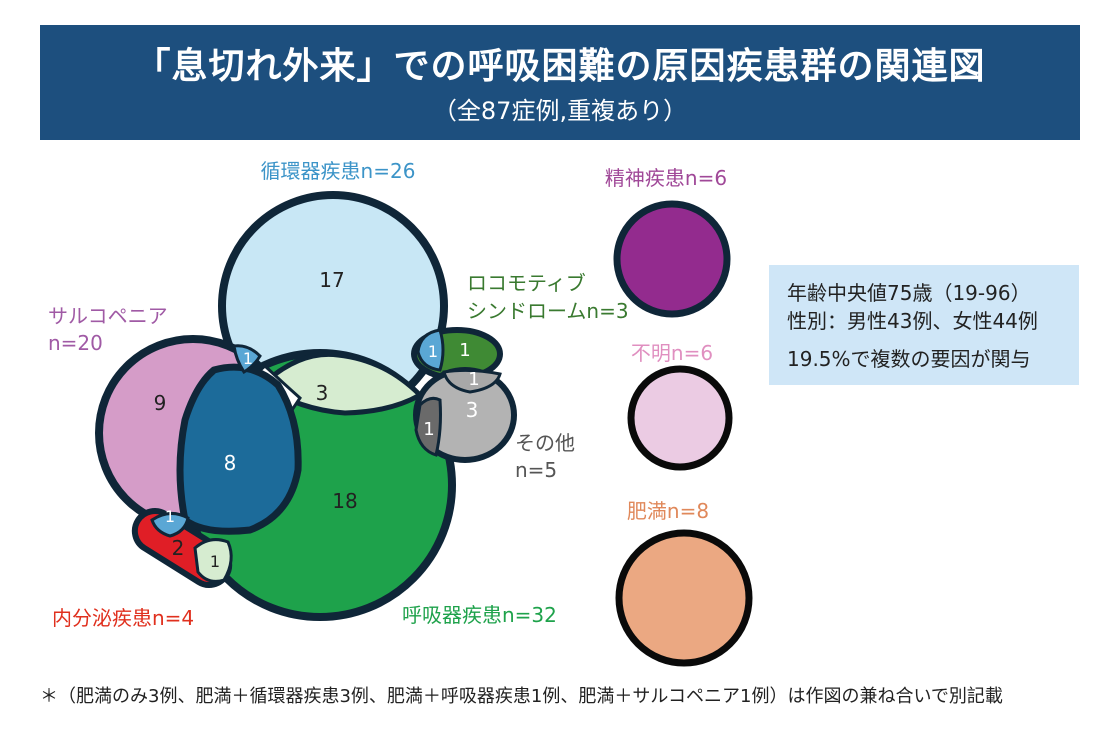 This screenshot has height=745, width=1119. Describe the element at coordinates (526, 283) in the screenshot. I see `label-locomotive-line1: ロコモティブ` at that location.